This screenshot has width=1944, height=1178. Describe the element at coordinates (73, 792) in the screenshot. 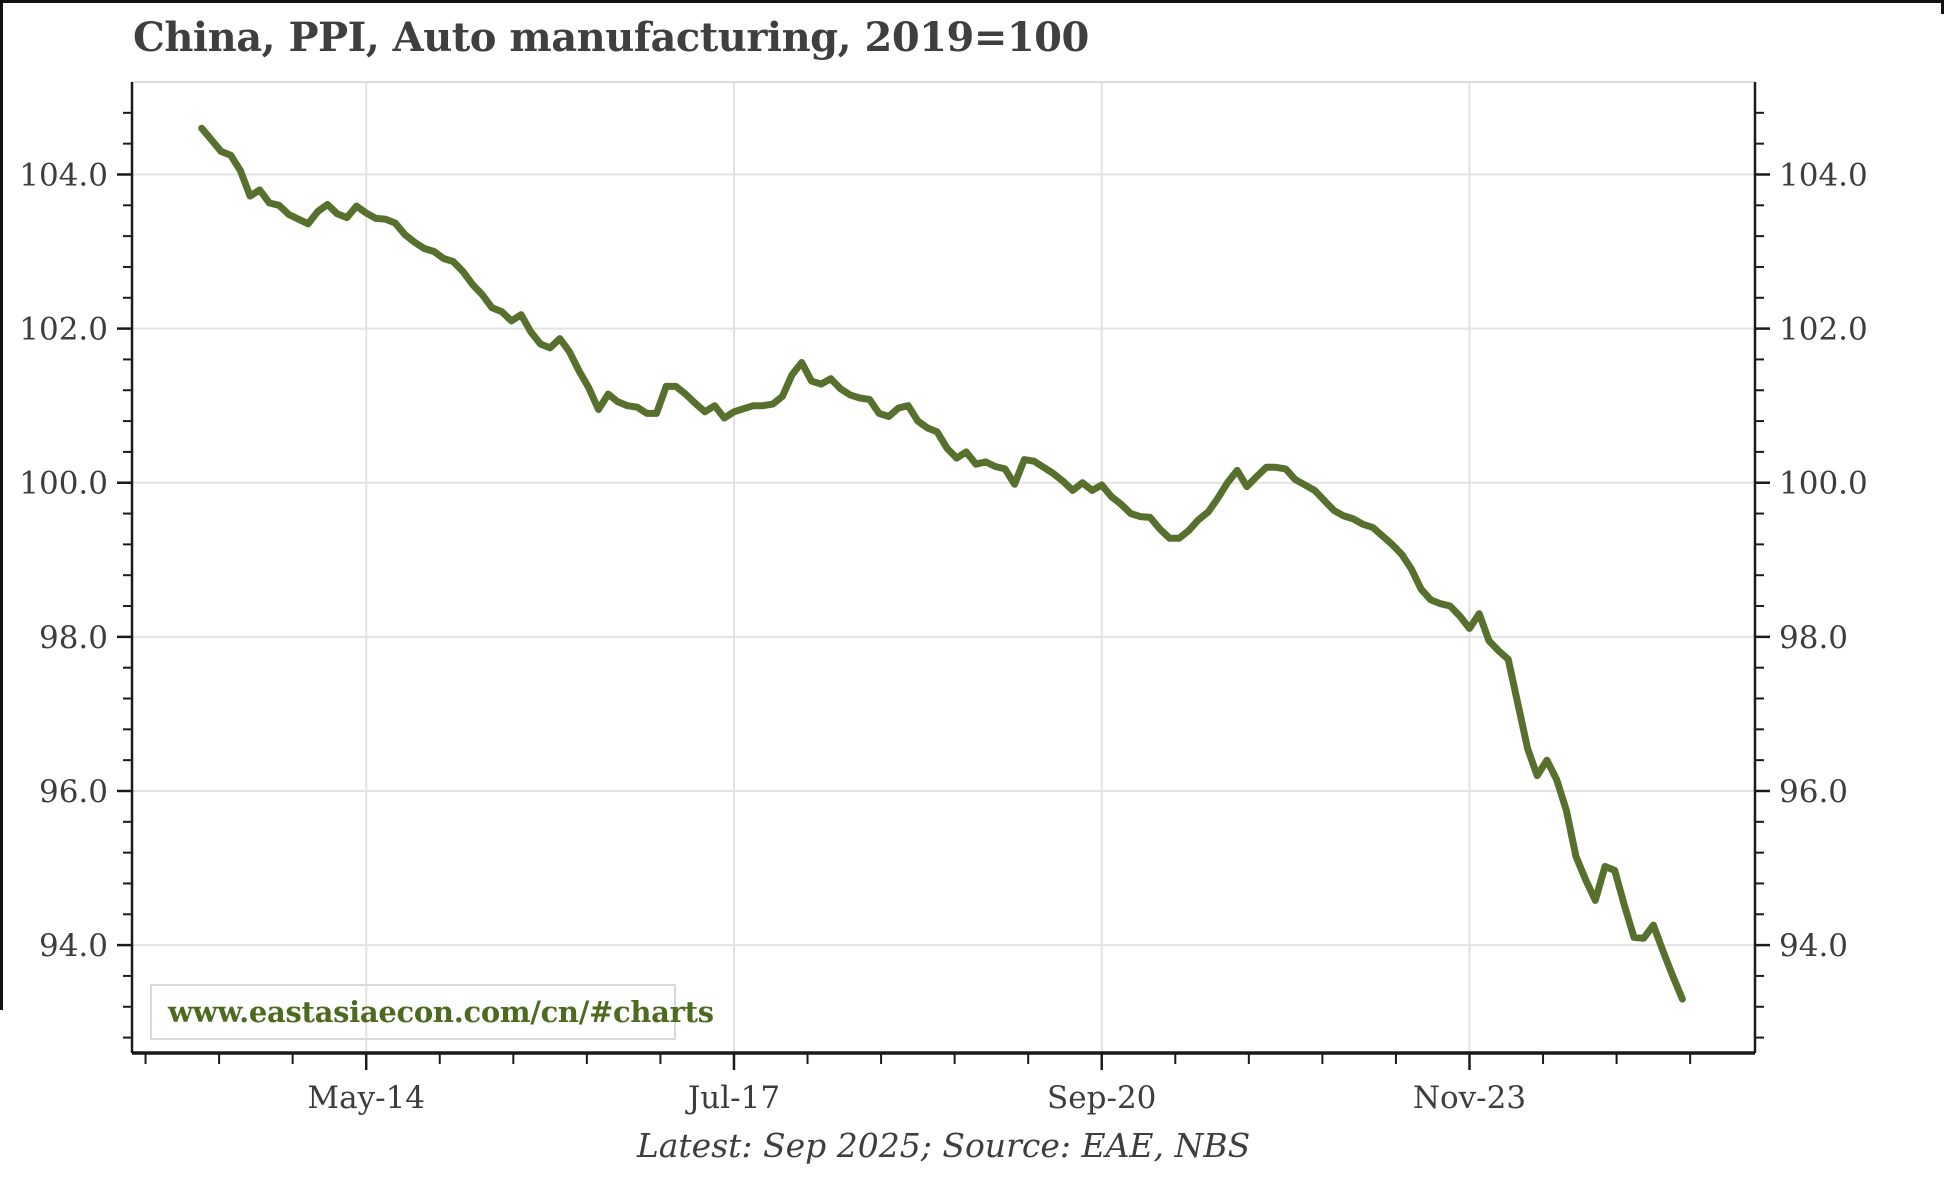

I see `y-tick-label-left: 96.0` at that location.